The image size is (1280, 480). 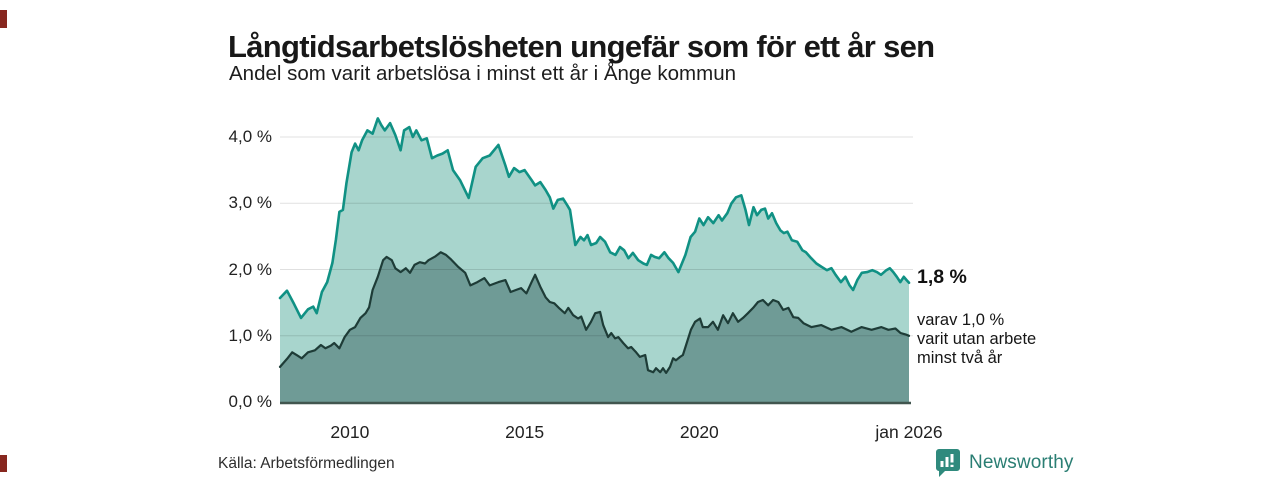 What do you see at coordinates (942, 277) in the screenshot?
I see `latest-value-label: 1,8 %` at bounding box center [942, 277].